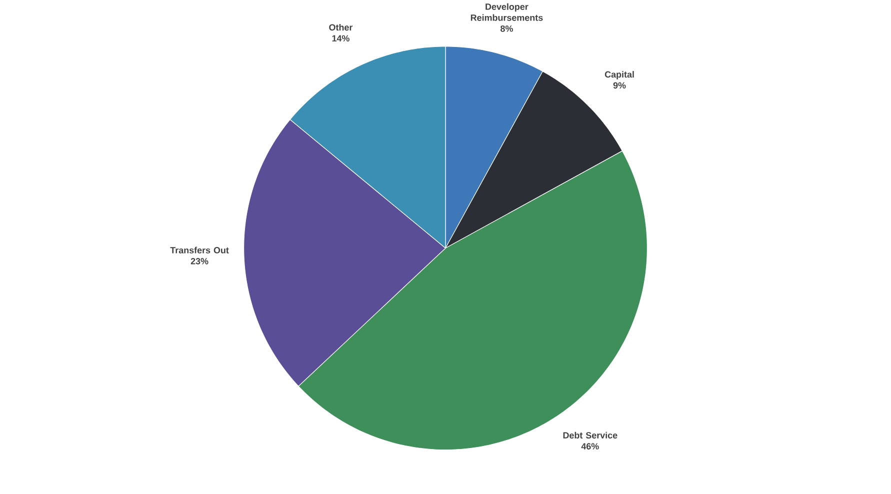 This screenshot has height=494, width=891. What do you see at coordinates (506, 28) in the screenshot?
I see `data-label: 8%` at bounding box center [506, 28].